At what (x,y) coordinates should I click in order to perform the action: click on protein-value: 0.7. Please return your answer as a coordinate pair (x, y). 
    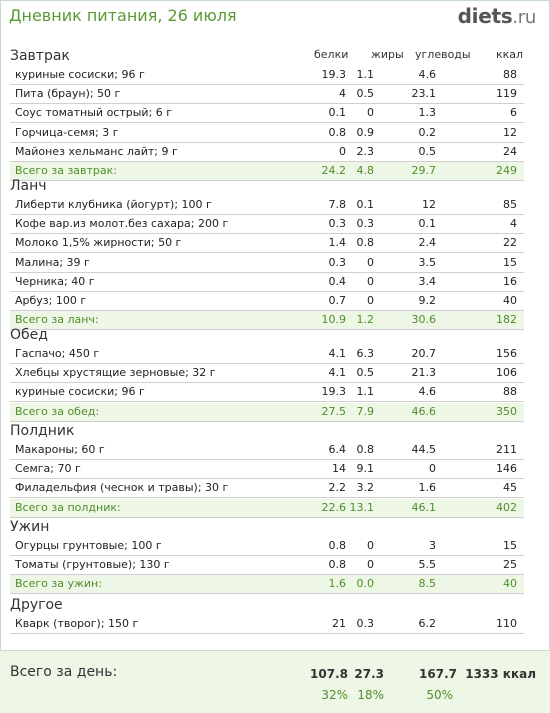
    Looking at the image, I should click on (337, 300).